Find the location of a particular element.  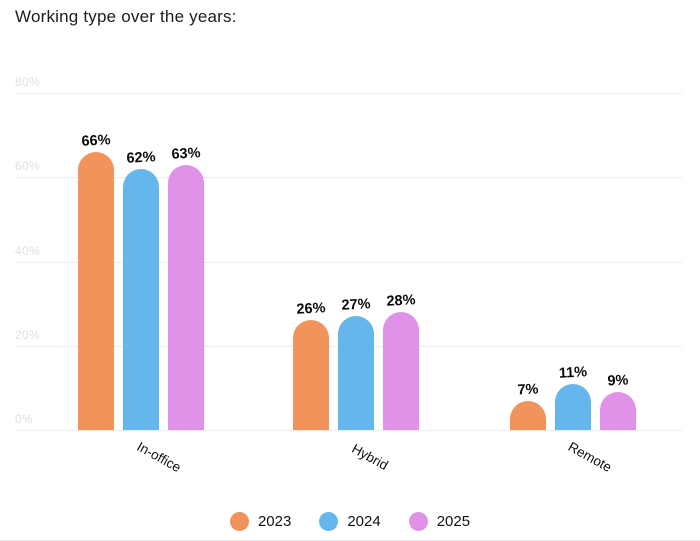

bar-value-label: 28% is located at coordinates (401, 301).